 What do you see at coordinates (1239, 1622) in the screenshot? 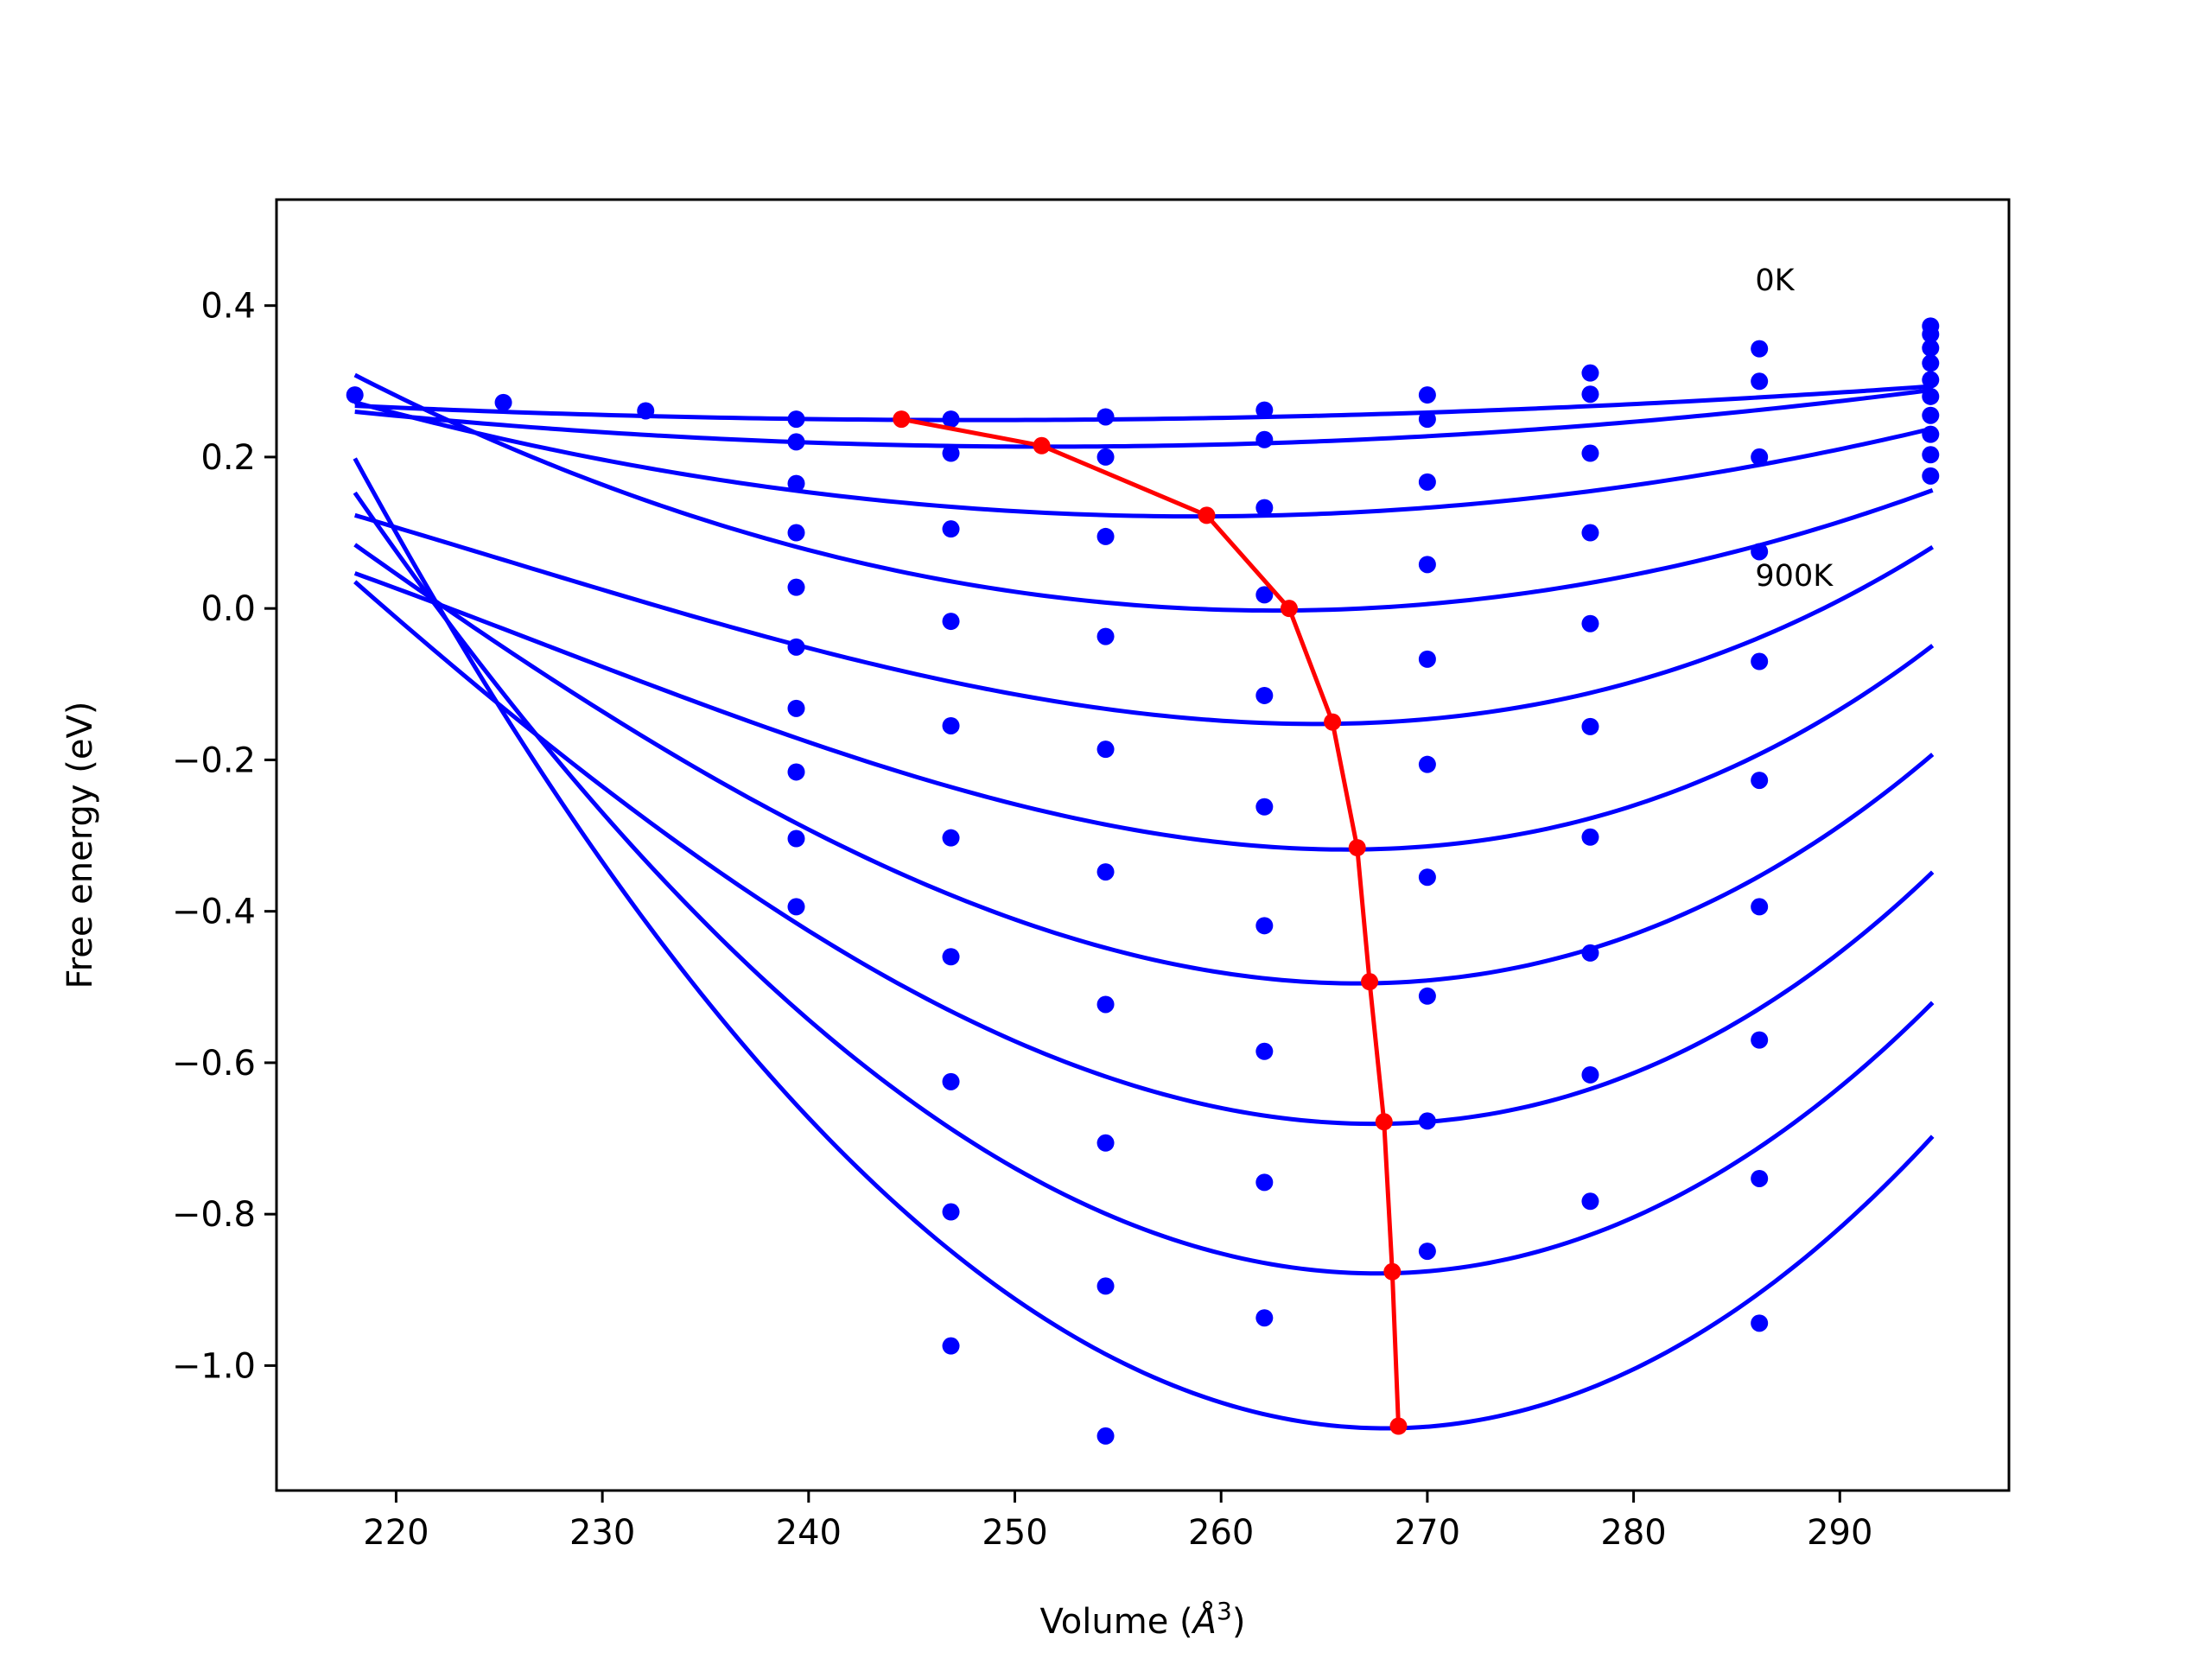
I see `x-axis-title-suffix: )` at bounding box center [1239, 1622].